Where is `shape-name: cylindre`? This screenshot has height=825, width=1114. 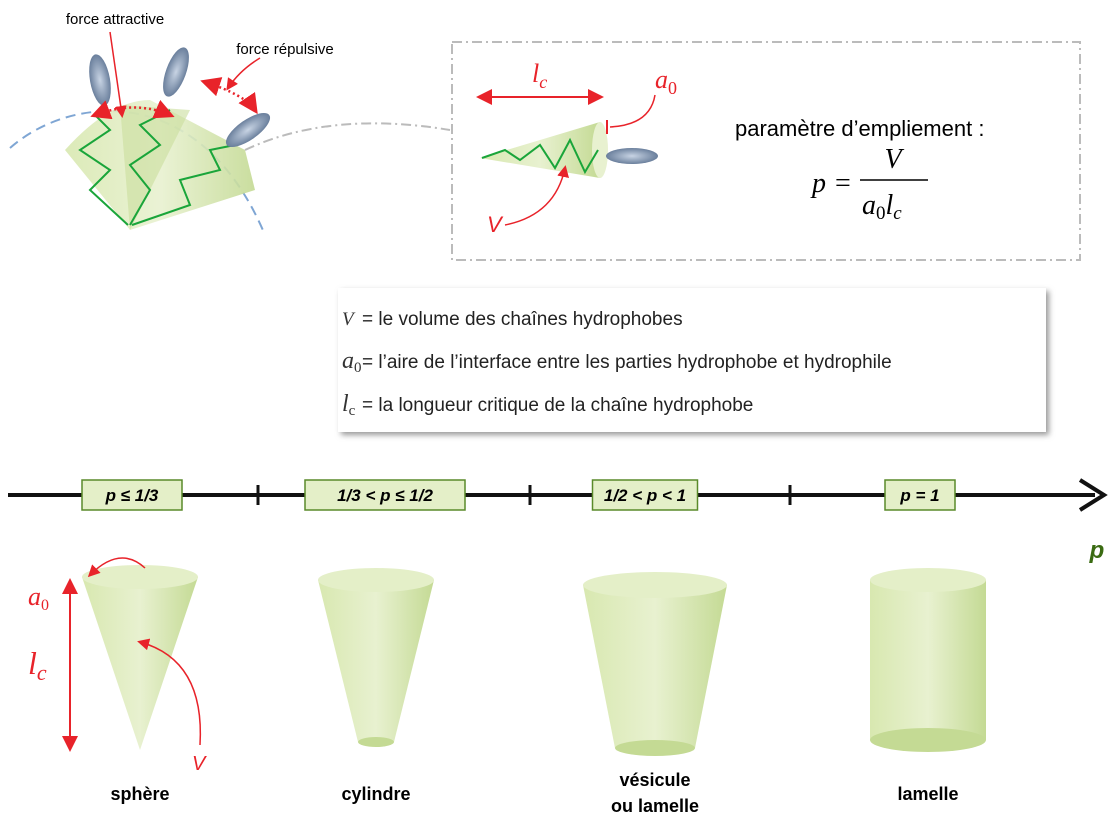 shape-name: cylindre is located at coordinates (375, 794).